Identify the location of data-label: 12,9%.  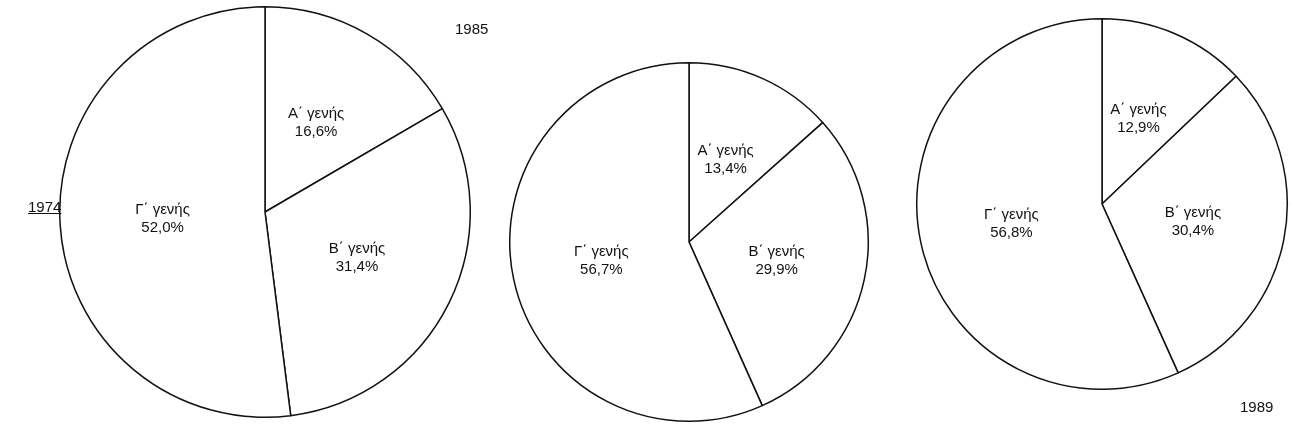
(1138, 126).